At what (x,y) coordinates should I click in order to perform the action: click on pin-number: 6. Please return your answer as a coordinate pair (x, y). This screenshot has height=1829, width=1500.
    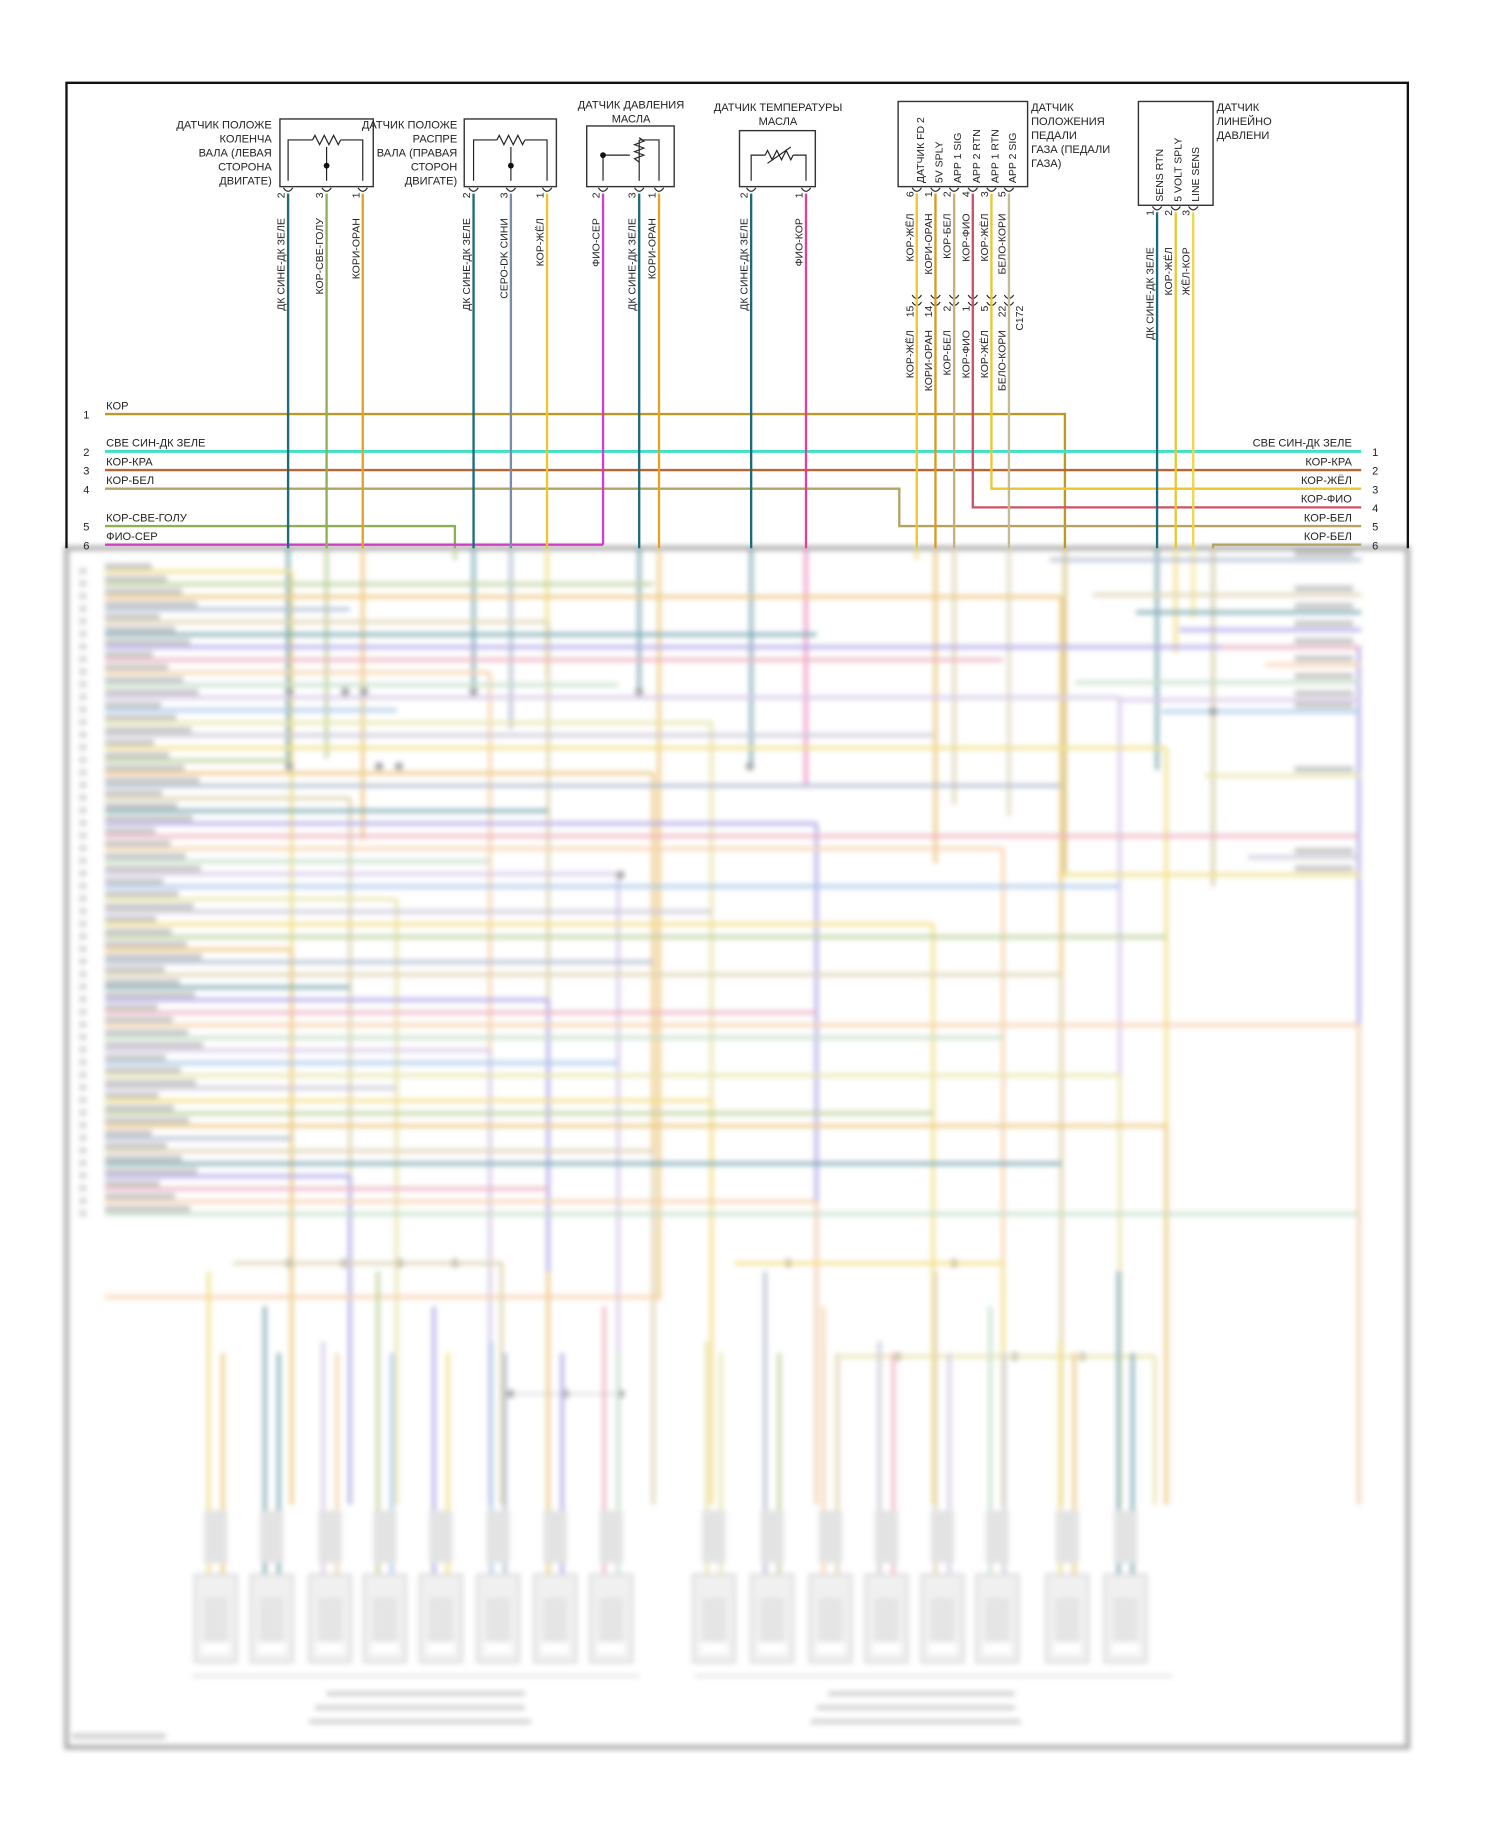
    Looking at the image, I should click on (910, 194).